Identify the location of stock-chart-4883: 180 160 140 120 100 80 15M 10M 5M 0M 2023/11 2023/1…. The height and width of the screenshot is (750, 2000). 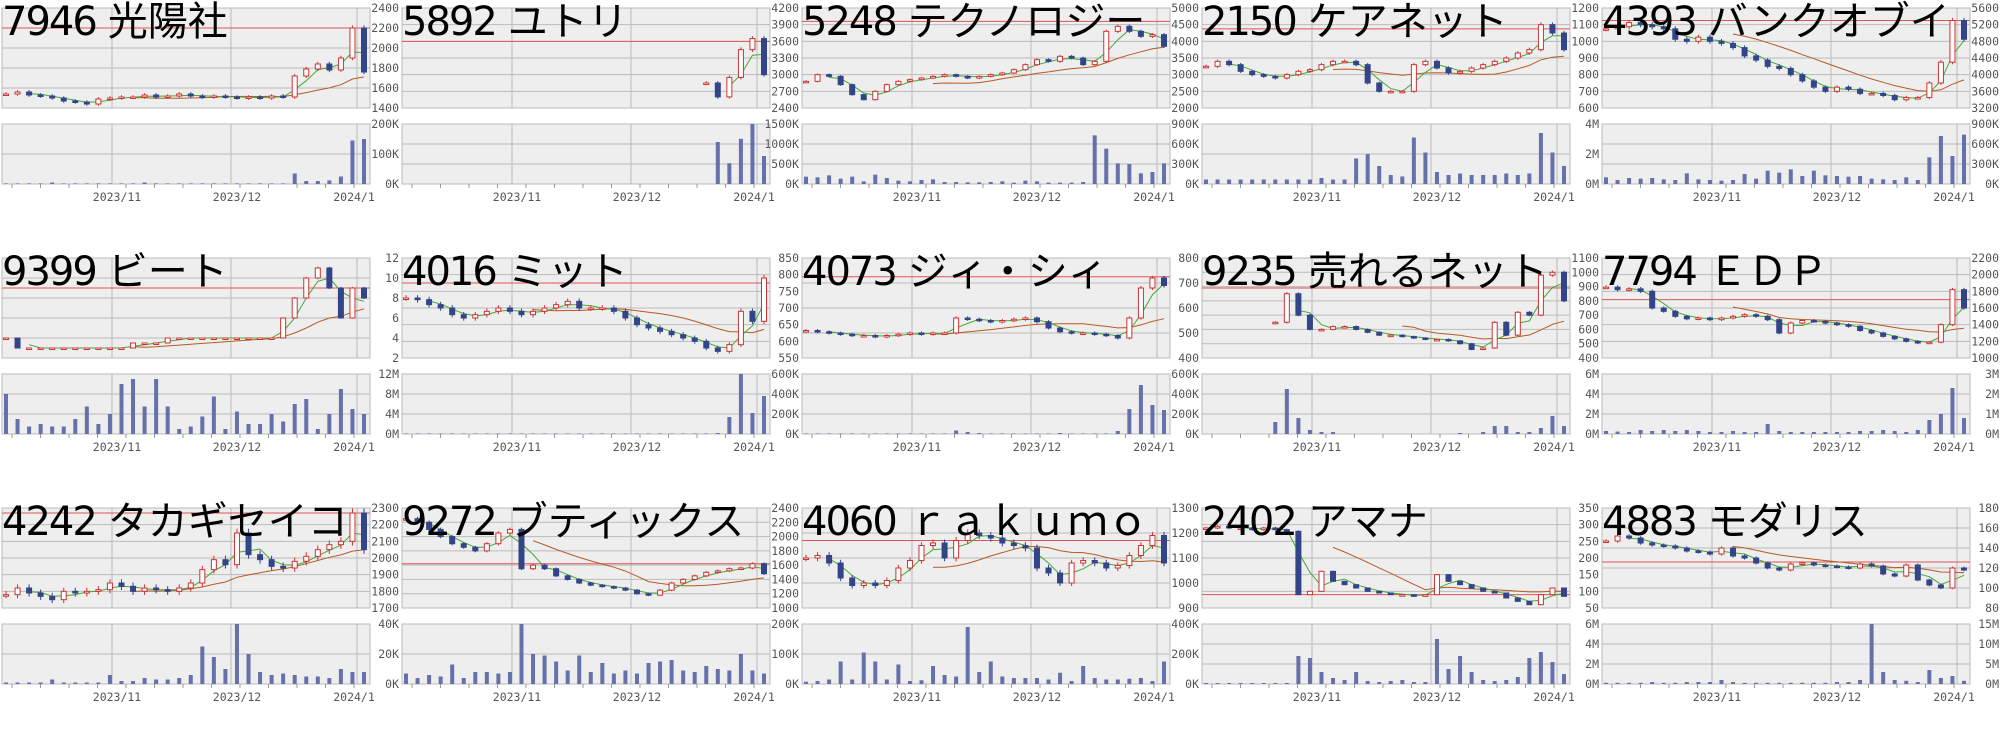
(1800, 624).